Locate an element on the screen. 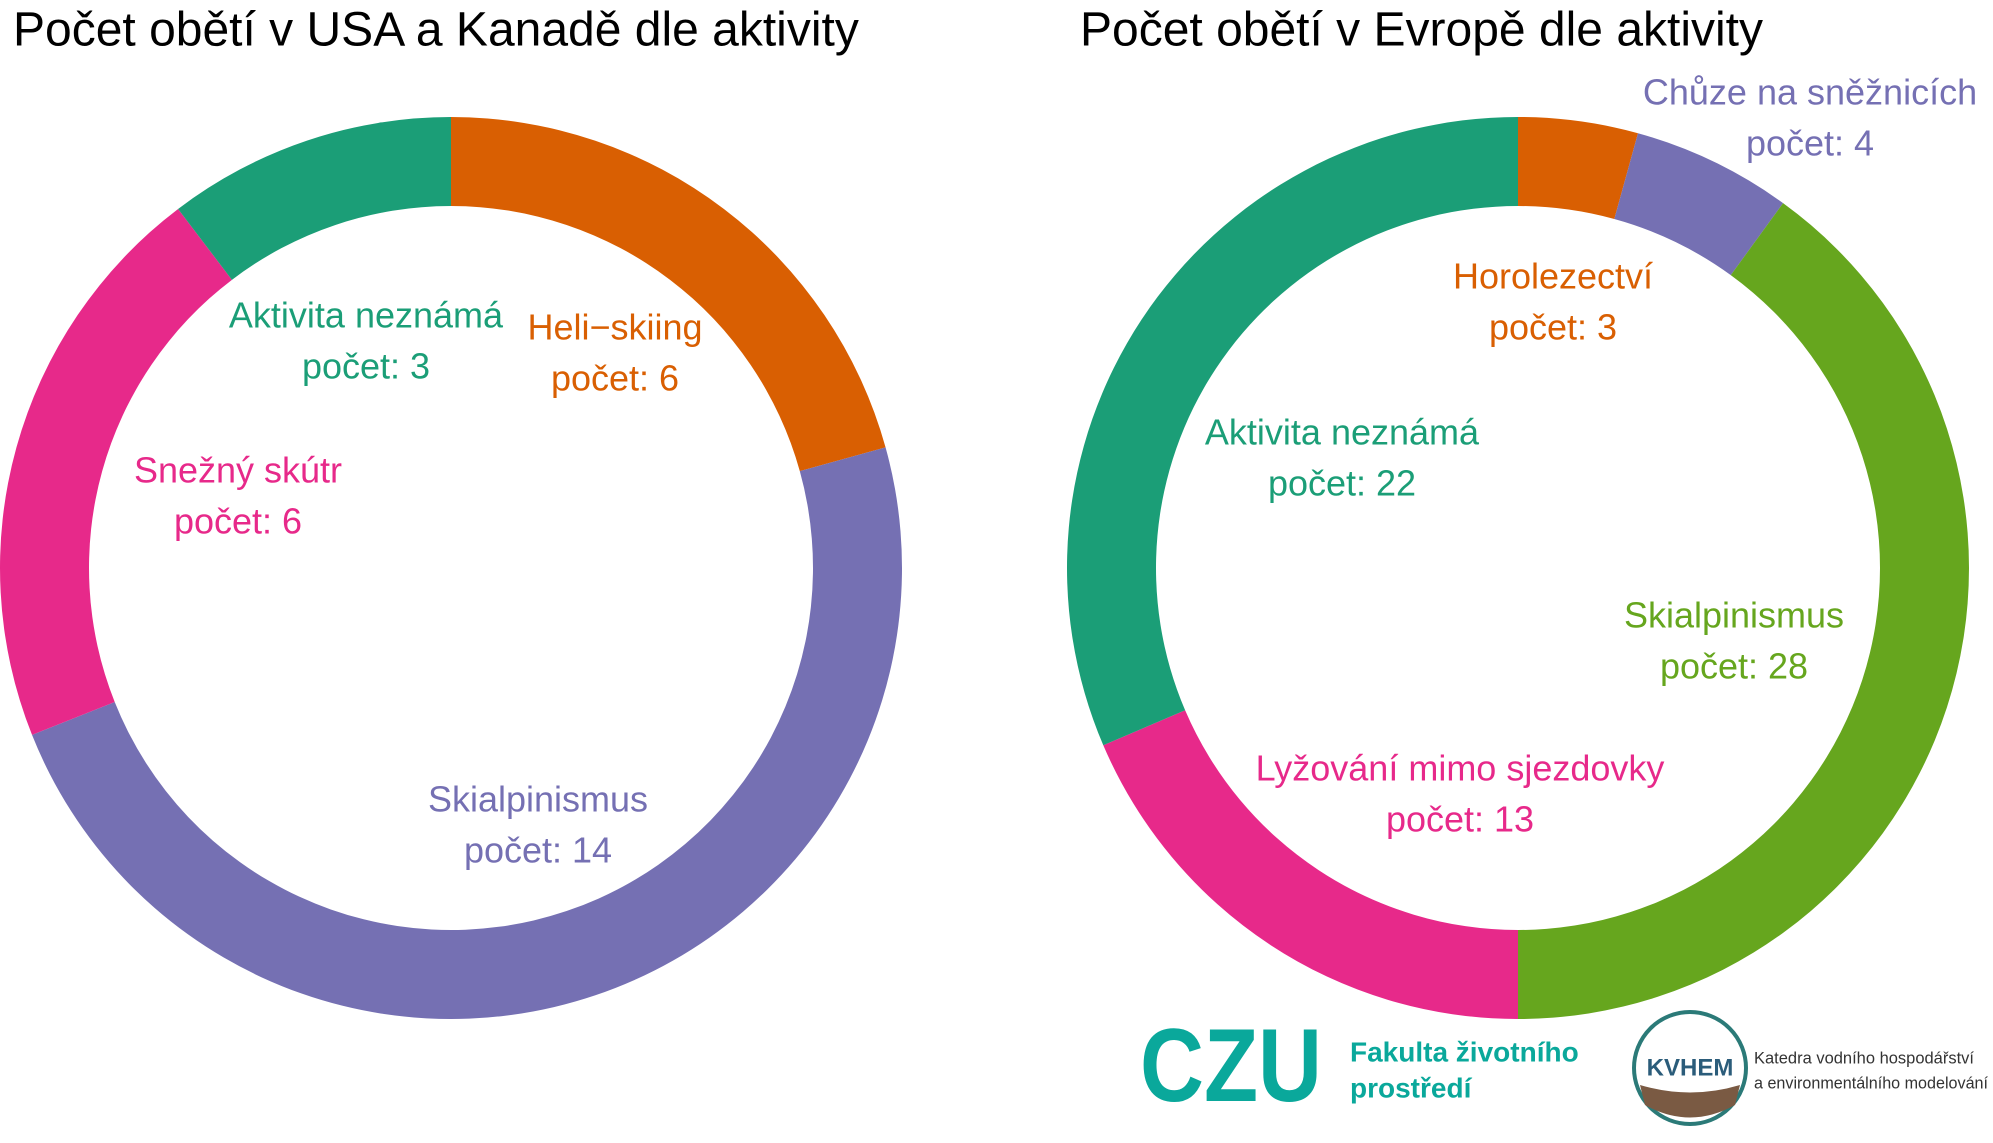 This screenshot has width=1993, height=1143. chart-title: Počet obětí v USA a Kanadě dle aktivity is located at coordinates (436, 30).